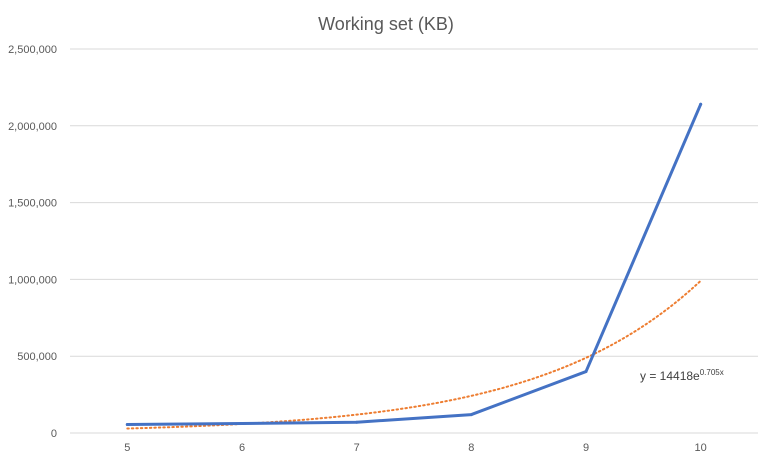  Describe the element at coordinates (415, 448) in the screenshot. I see `x-axis-ticks: 5 6 7 8 9 10` at that location.